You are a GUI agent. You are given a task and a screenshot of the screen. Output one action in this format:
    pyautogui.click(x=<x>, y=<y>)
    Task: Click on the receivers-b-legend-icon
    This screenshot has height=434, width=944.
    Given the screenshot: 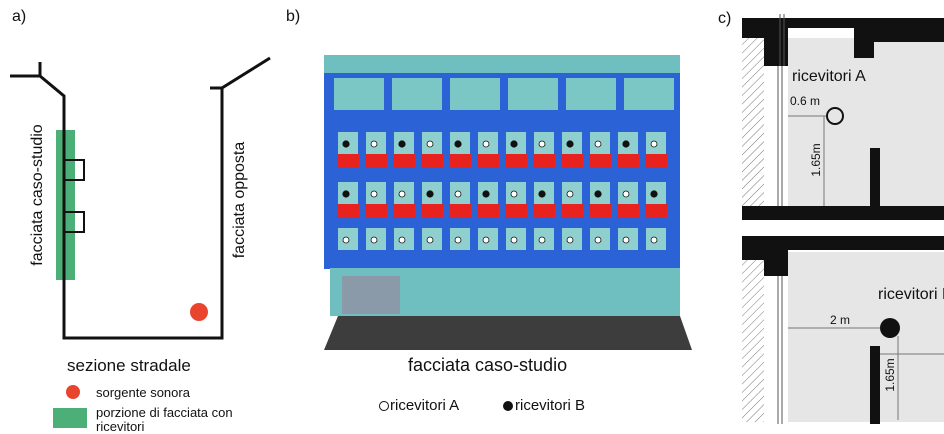 What is the action you would take?
    pyautogui.click(x=508, y=406)
    